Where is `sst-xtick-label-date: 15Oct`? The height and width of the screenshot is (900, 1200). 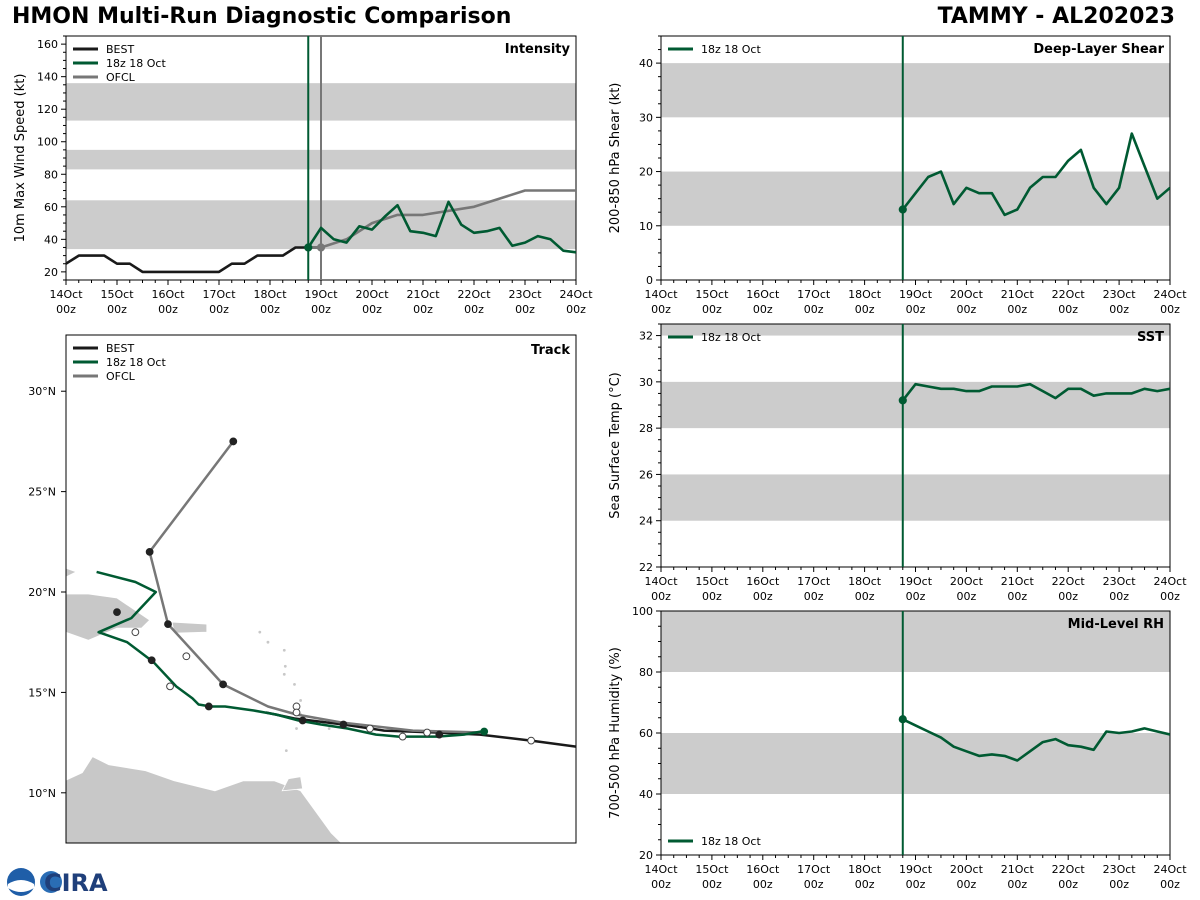
sst-xtick-label-date: 15Oct is located at coordinates (712, 581).